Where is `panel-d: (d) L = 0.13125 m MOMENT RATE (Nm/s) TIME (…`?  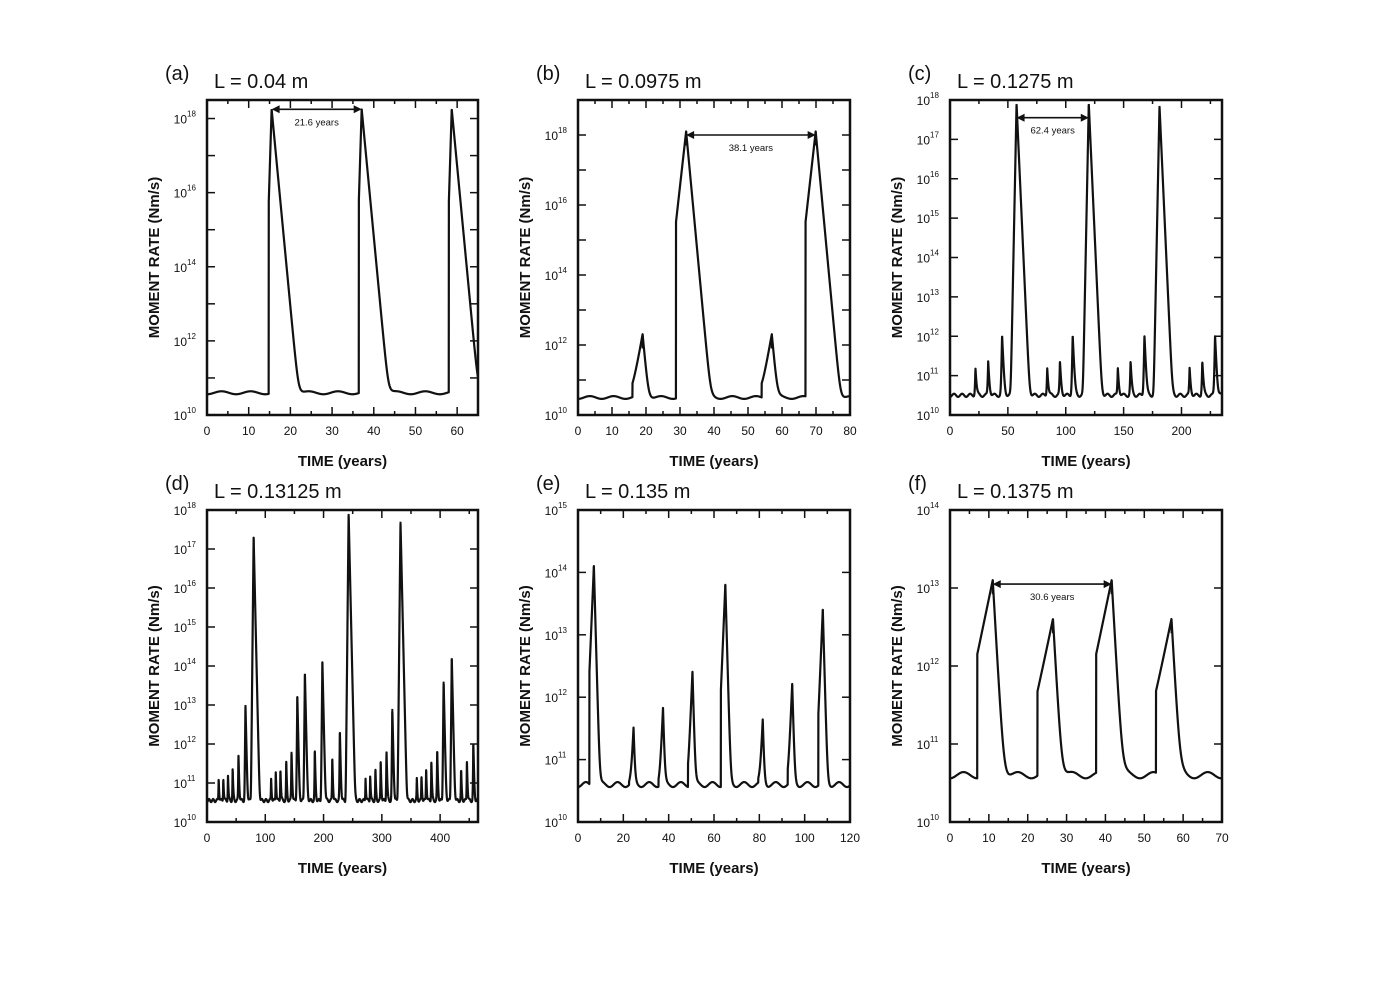 panel-d: (d) L = 0.13125 m MOMENT RATE (Nm/s) TIME (… is located at coordinates (313, 675).